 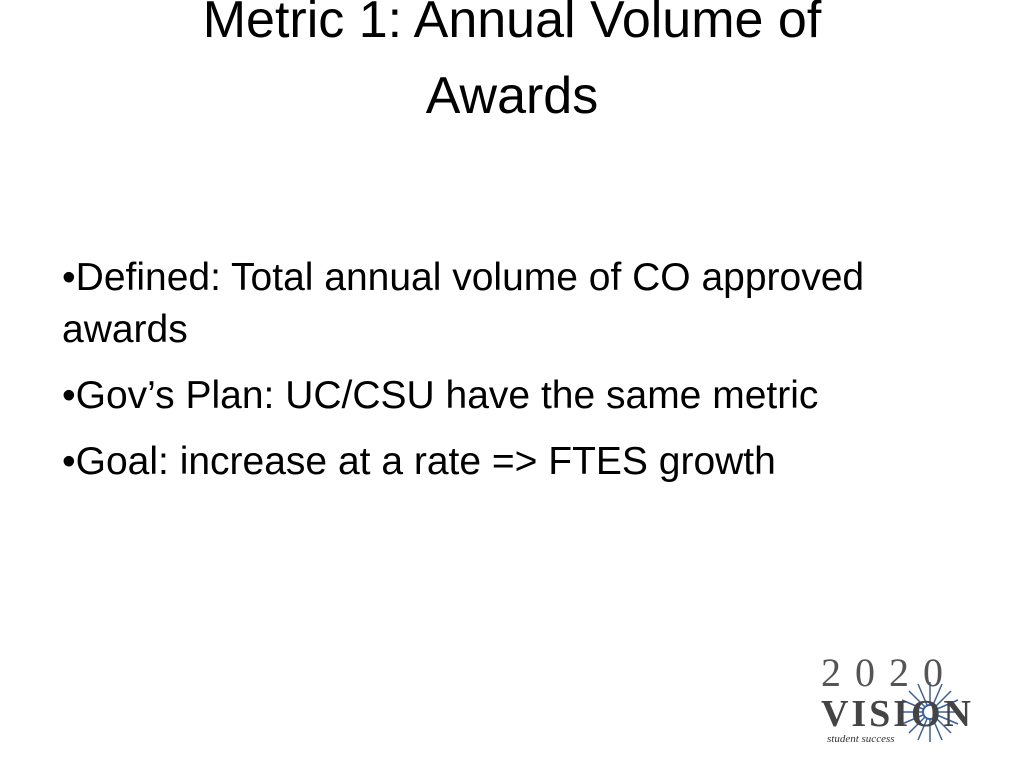 What do you see at coordinates (896, 714) in the screenshot?
I see `logo-word: VISION` at bounding box center [896, 714].